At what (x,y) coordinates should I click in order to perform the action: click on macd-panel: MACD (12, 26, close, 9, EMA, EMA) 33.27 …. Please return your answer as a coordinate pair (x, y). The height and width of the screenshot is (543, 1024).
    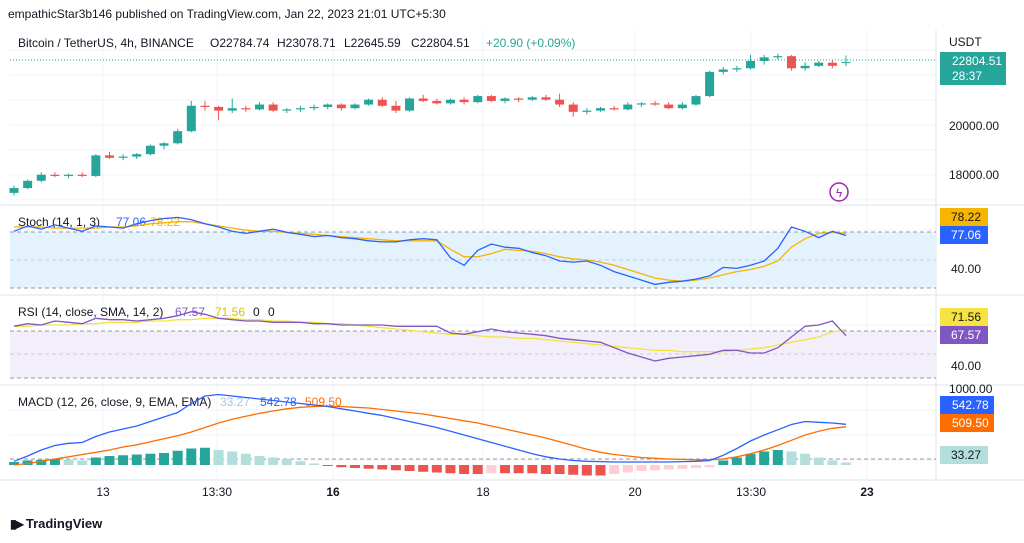
    Looking at the image, I should click on (472, 434).